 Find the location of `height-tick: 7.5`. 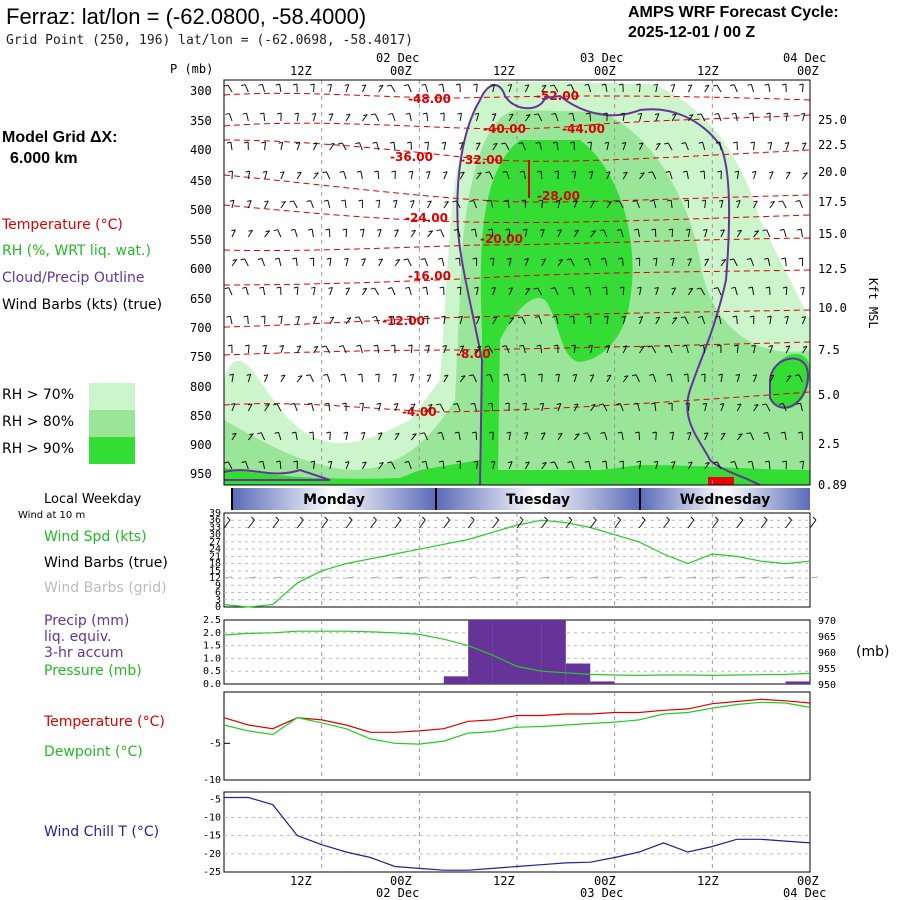

height-tick: 7.5 is located at coordinates (829, 350).